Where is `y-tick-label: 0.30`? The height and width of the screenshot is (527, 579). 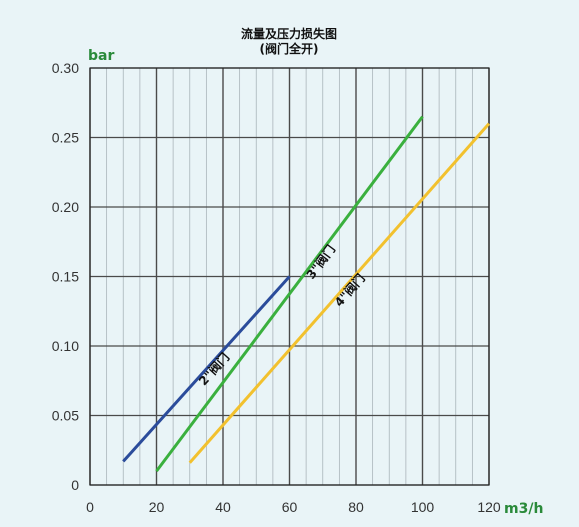
y-tick-label: 0.30 is located at coordinates (65, 68).